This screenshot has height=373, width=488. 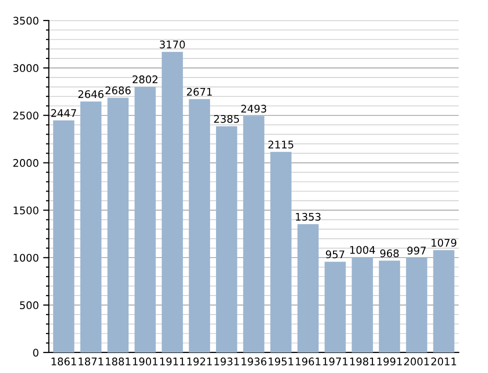 What do you see at coordinates (443, 362) in the screenshot?
I see `x-tick-label: 2011` at bounding box center [443, 362].